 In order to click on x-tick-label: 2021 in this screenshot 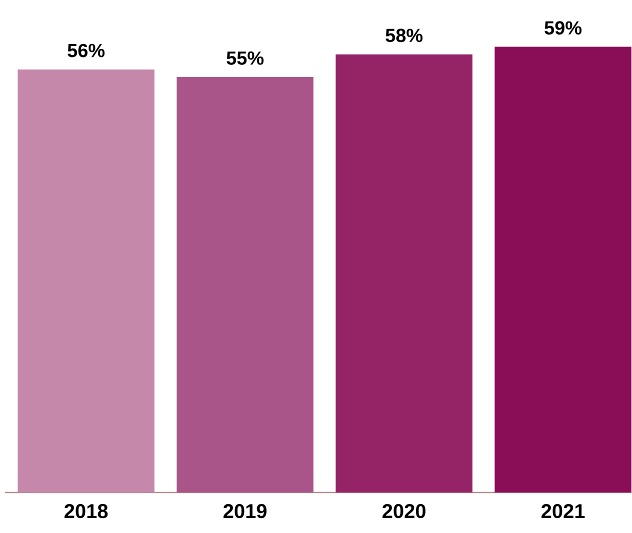, I will do `click(563, 511)`.